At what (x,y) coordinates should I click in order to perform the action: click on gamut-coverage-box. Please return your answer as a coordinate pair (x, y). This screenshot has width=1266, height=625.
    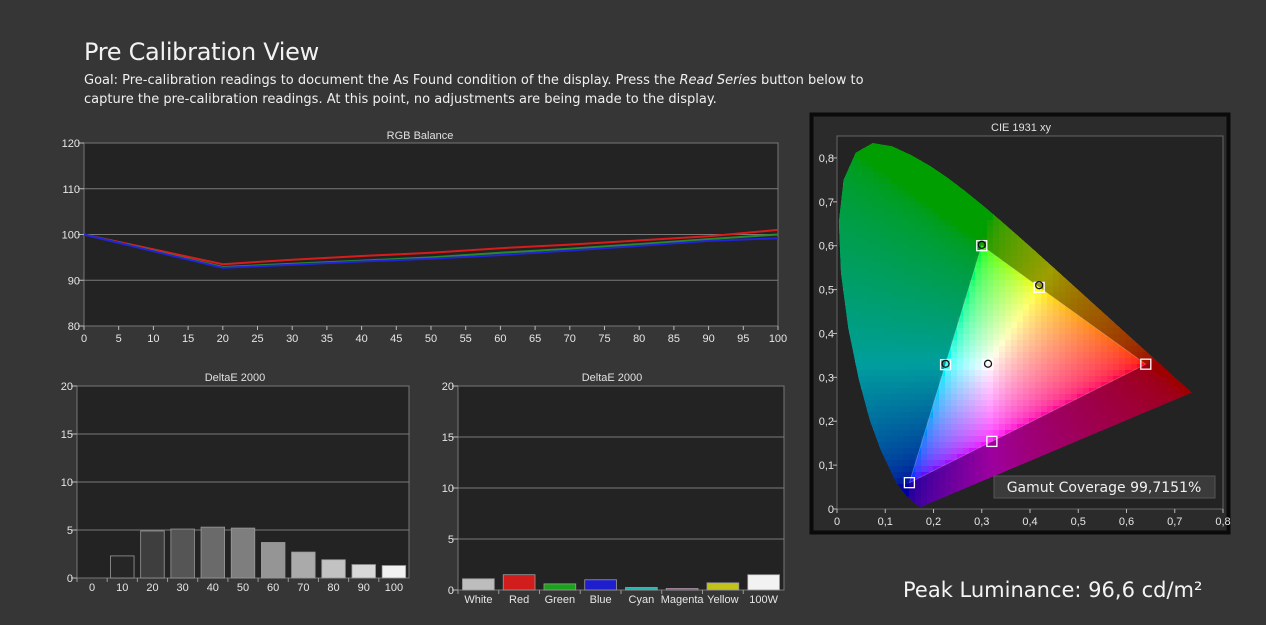
    Looking at the image, I should click on (1104, 487).